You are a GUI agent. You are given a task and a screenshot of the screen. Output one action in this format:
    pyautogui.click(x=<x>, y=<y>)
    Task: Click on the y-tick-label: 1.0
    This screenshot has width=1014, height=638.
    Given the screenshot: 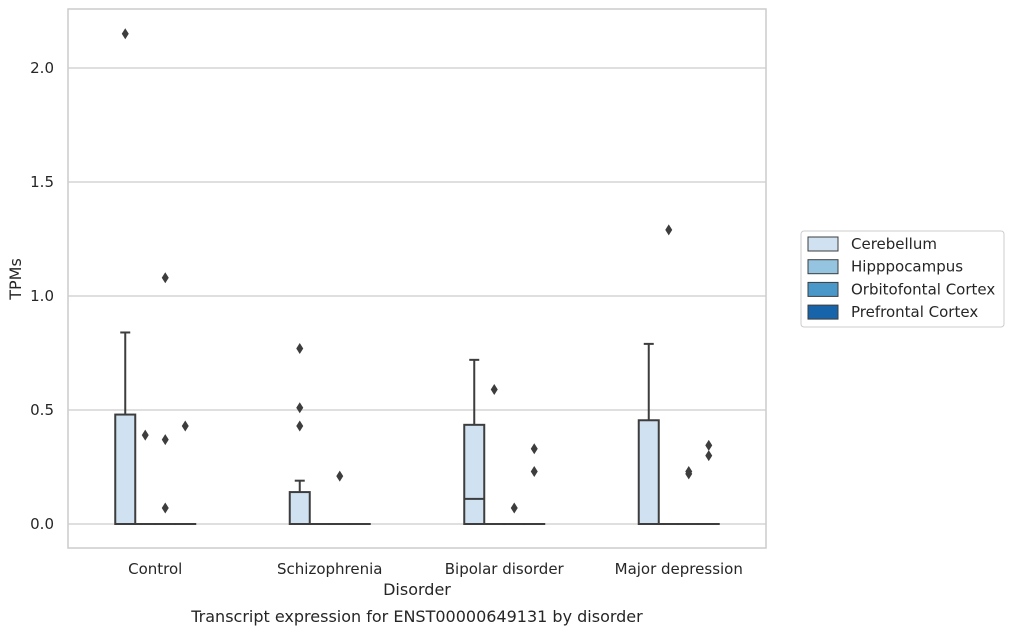 What is the action you would take?
    pyautogui.click(x=42, y=296)
    